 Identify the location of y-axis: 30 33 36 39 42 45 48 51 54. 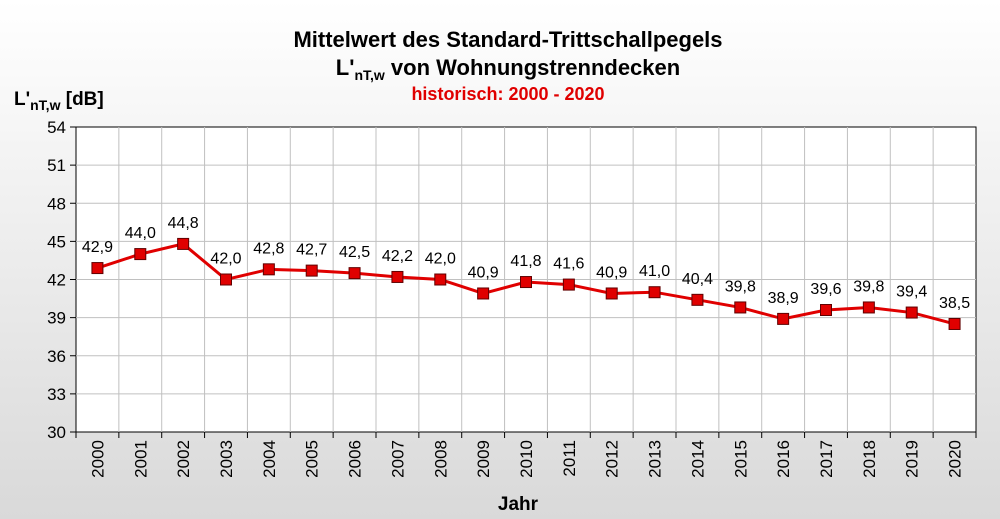
(61, 280).